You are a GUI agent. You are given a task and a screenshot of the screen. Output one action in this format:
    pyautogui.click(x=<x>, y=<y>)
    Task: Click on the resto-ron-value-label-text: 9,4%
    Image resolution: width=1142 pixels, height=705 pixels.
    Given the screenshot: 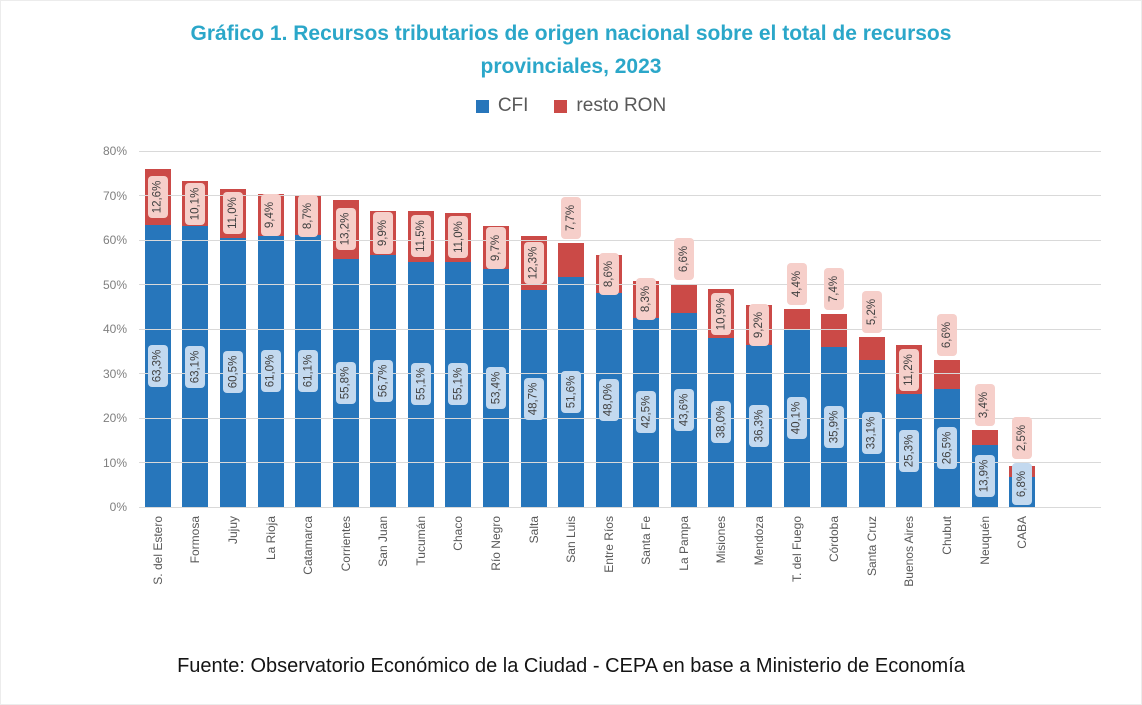 What is the action you would take?
    pyautogui.click(x=270, y=214)
    